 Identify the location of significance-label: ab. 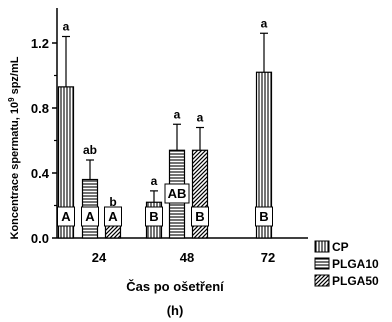
(90, 150).